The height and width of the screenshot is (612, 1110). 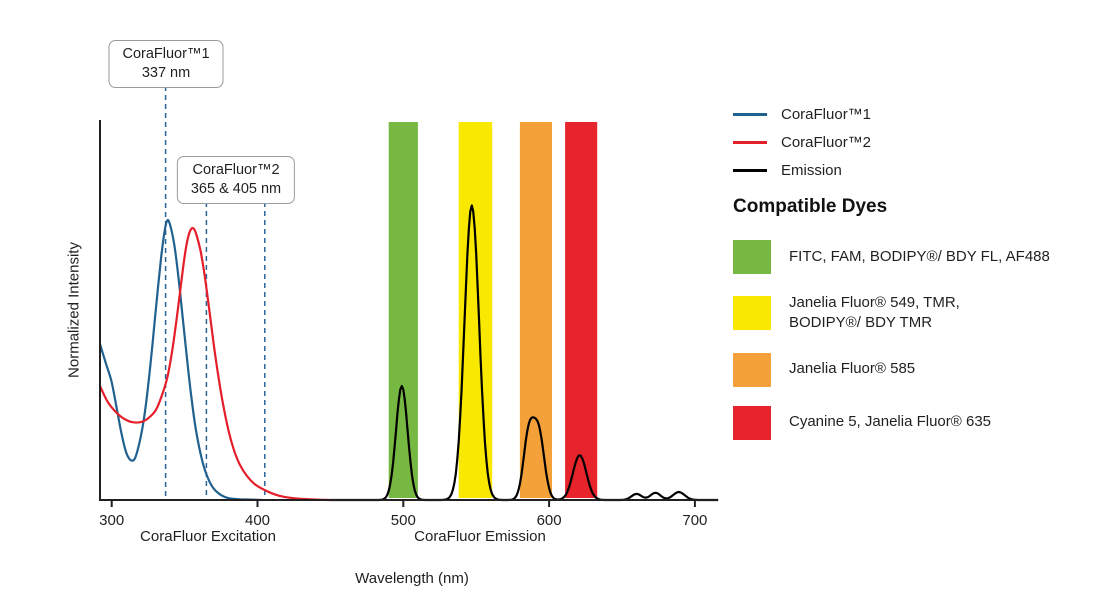 What do you see at coordinates (921, 170) in the screenshot?
I see `legend-item-emission: Emission` at bounding box center [921, 170].